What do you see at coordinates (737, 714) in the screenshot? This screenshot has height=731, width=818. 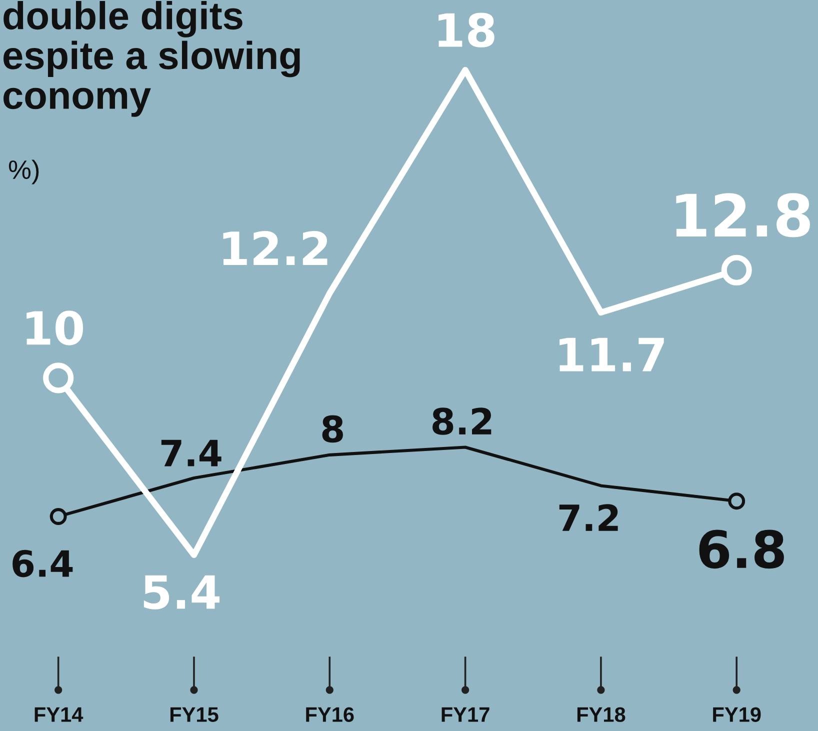 I see `x-tick-label: FY19` at bounding box center [737, 714].